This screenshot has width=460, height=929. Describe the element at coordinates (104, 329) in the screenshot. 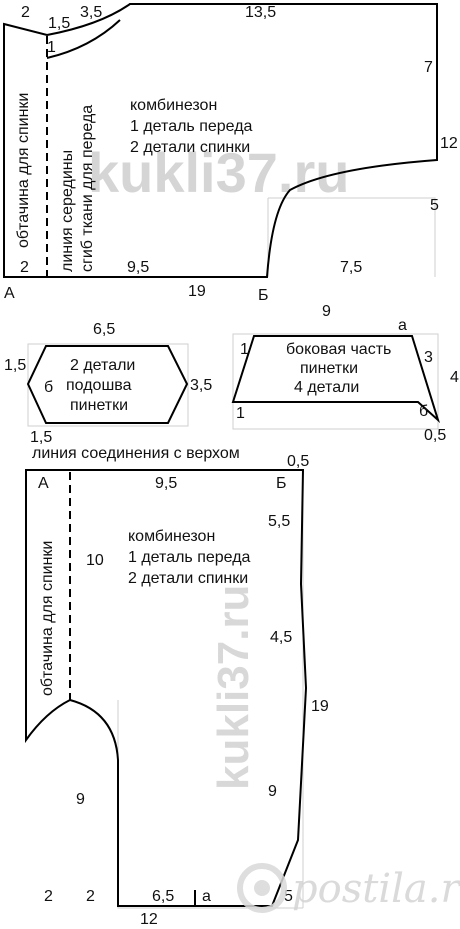

I see `sole-dim-width: 6,5` at that location.